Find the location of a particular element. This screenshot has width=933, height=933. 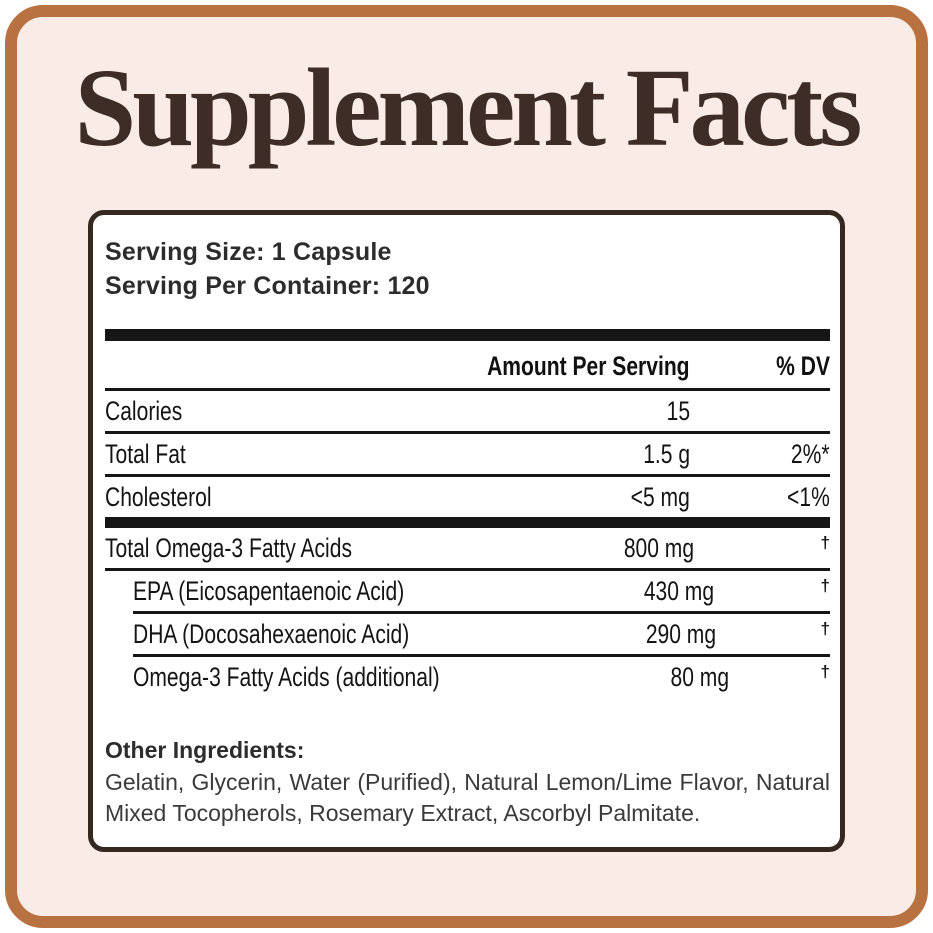

table-row-dha: DHA (Docosahexaenoic Acid) 290 mg † is located at coordinates (467, 634).